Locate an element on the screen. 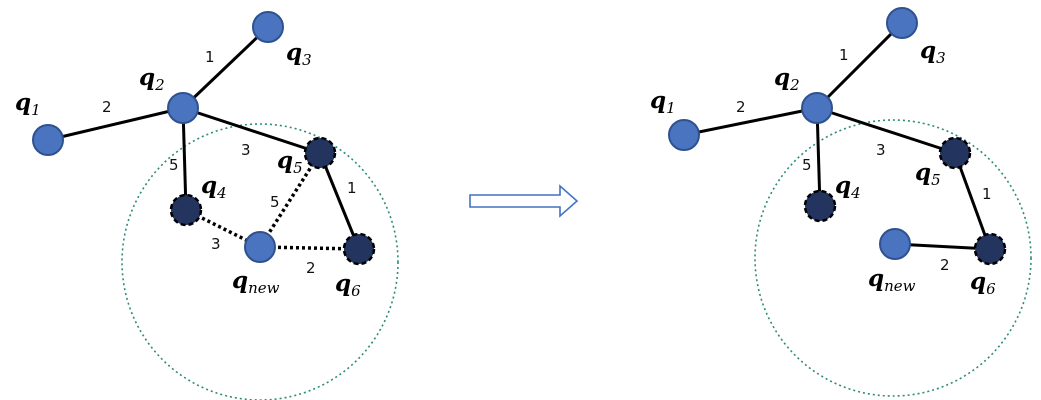  right-arrow-icon is located at coordinates (524, 201).